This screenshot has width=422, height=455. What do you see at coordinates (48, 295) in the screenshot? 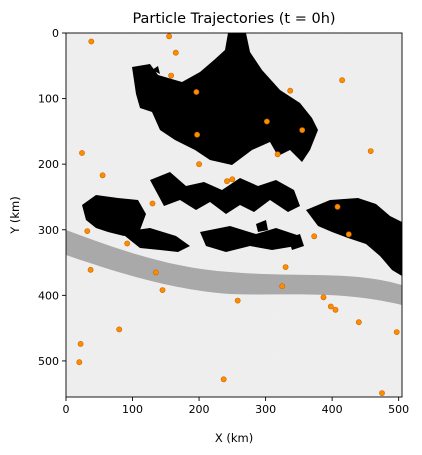
I see `y-tick-label-5: 400` at bounding box center [48, 295].